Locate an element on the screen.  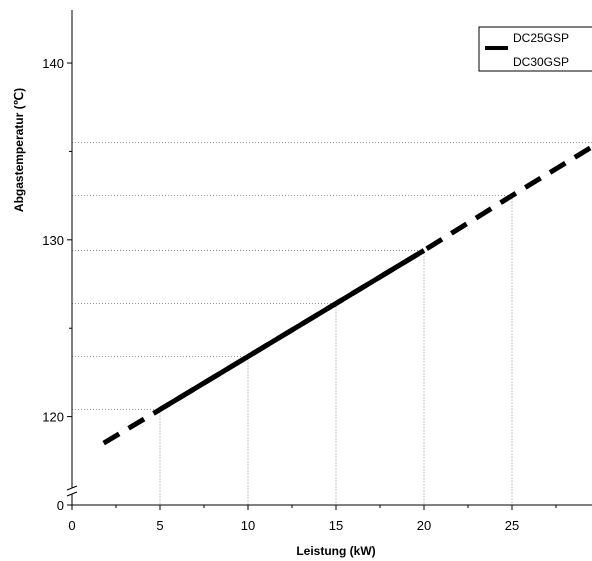
x-axis-title: Leistung (kW) is located at coordinates (335, 551).